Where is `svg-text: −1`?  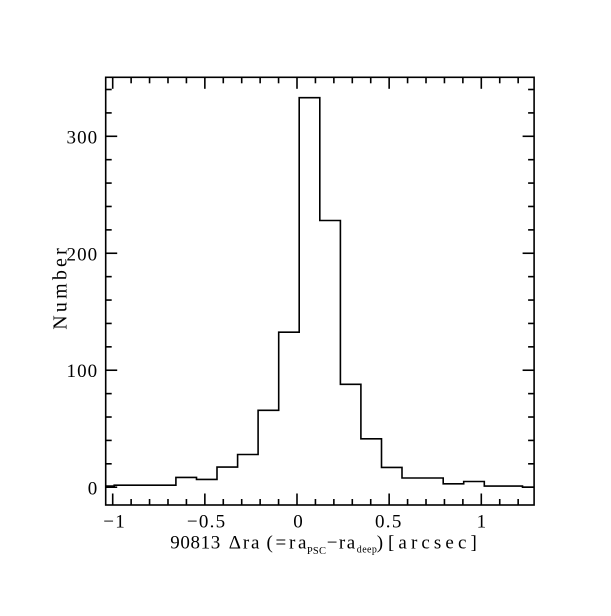 svg-text: −1 is located at coordinates (114, 522).